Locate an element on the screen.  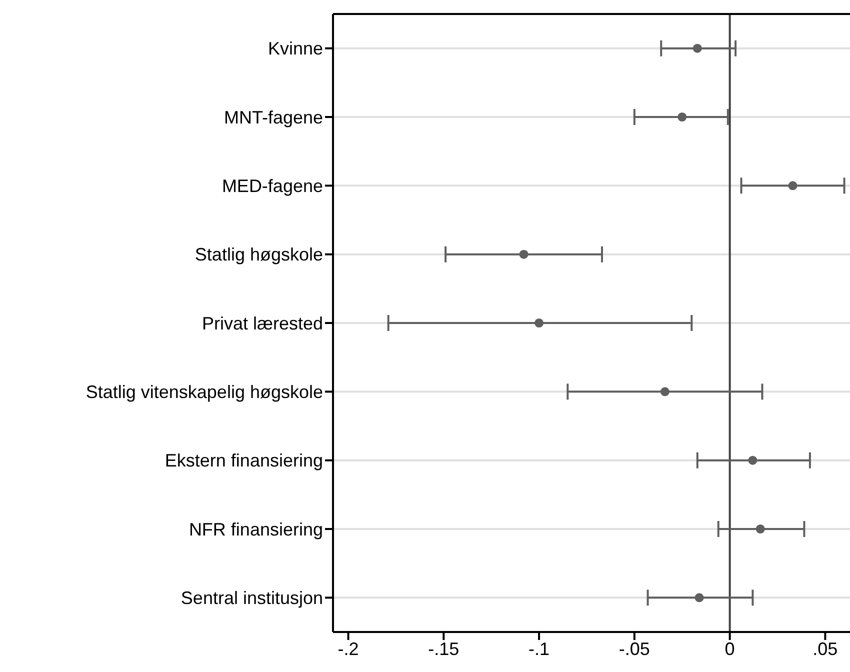
y-tick-label: MED-fagene is located at coordinates (272, 186).